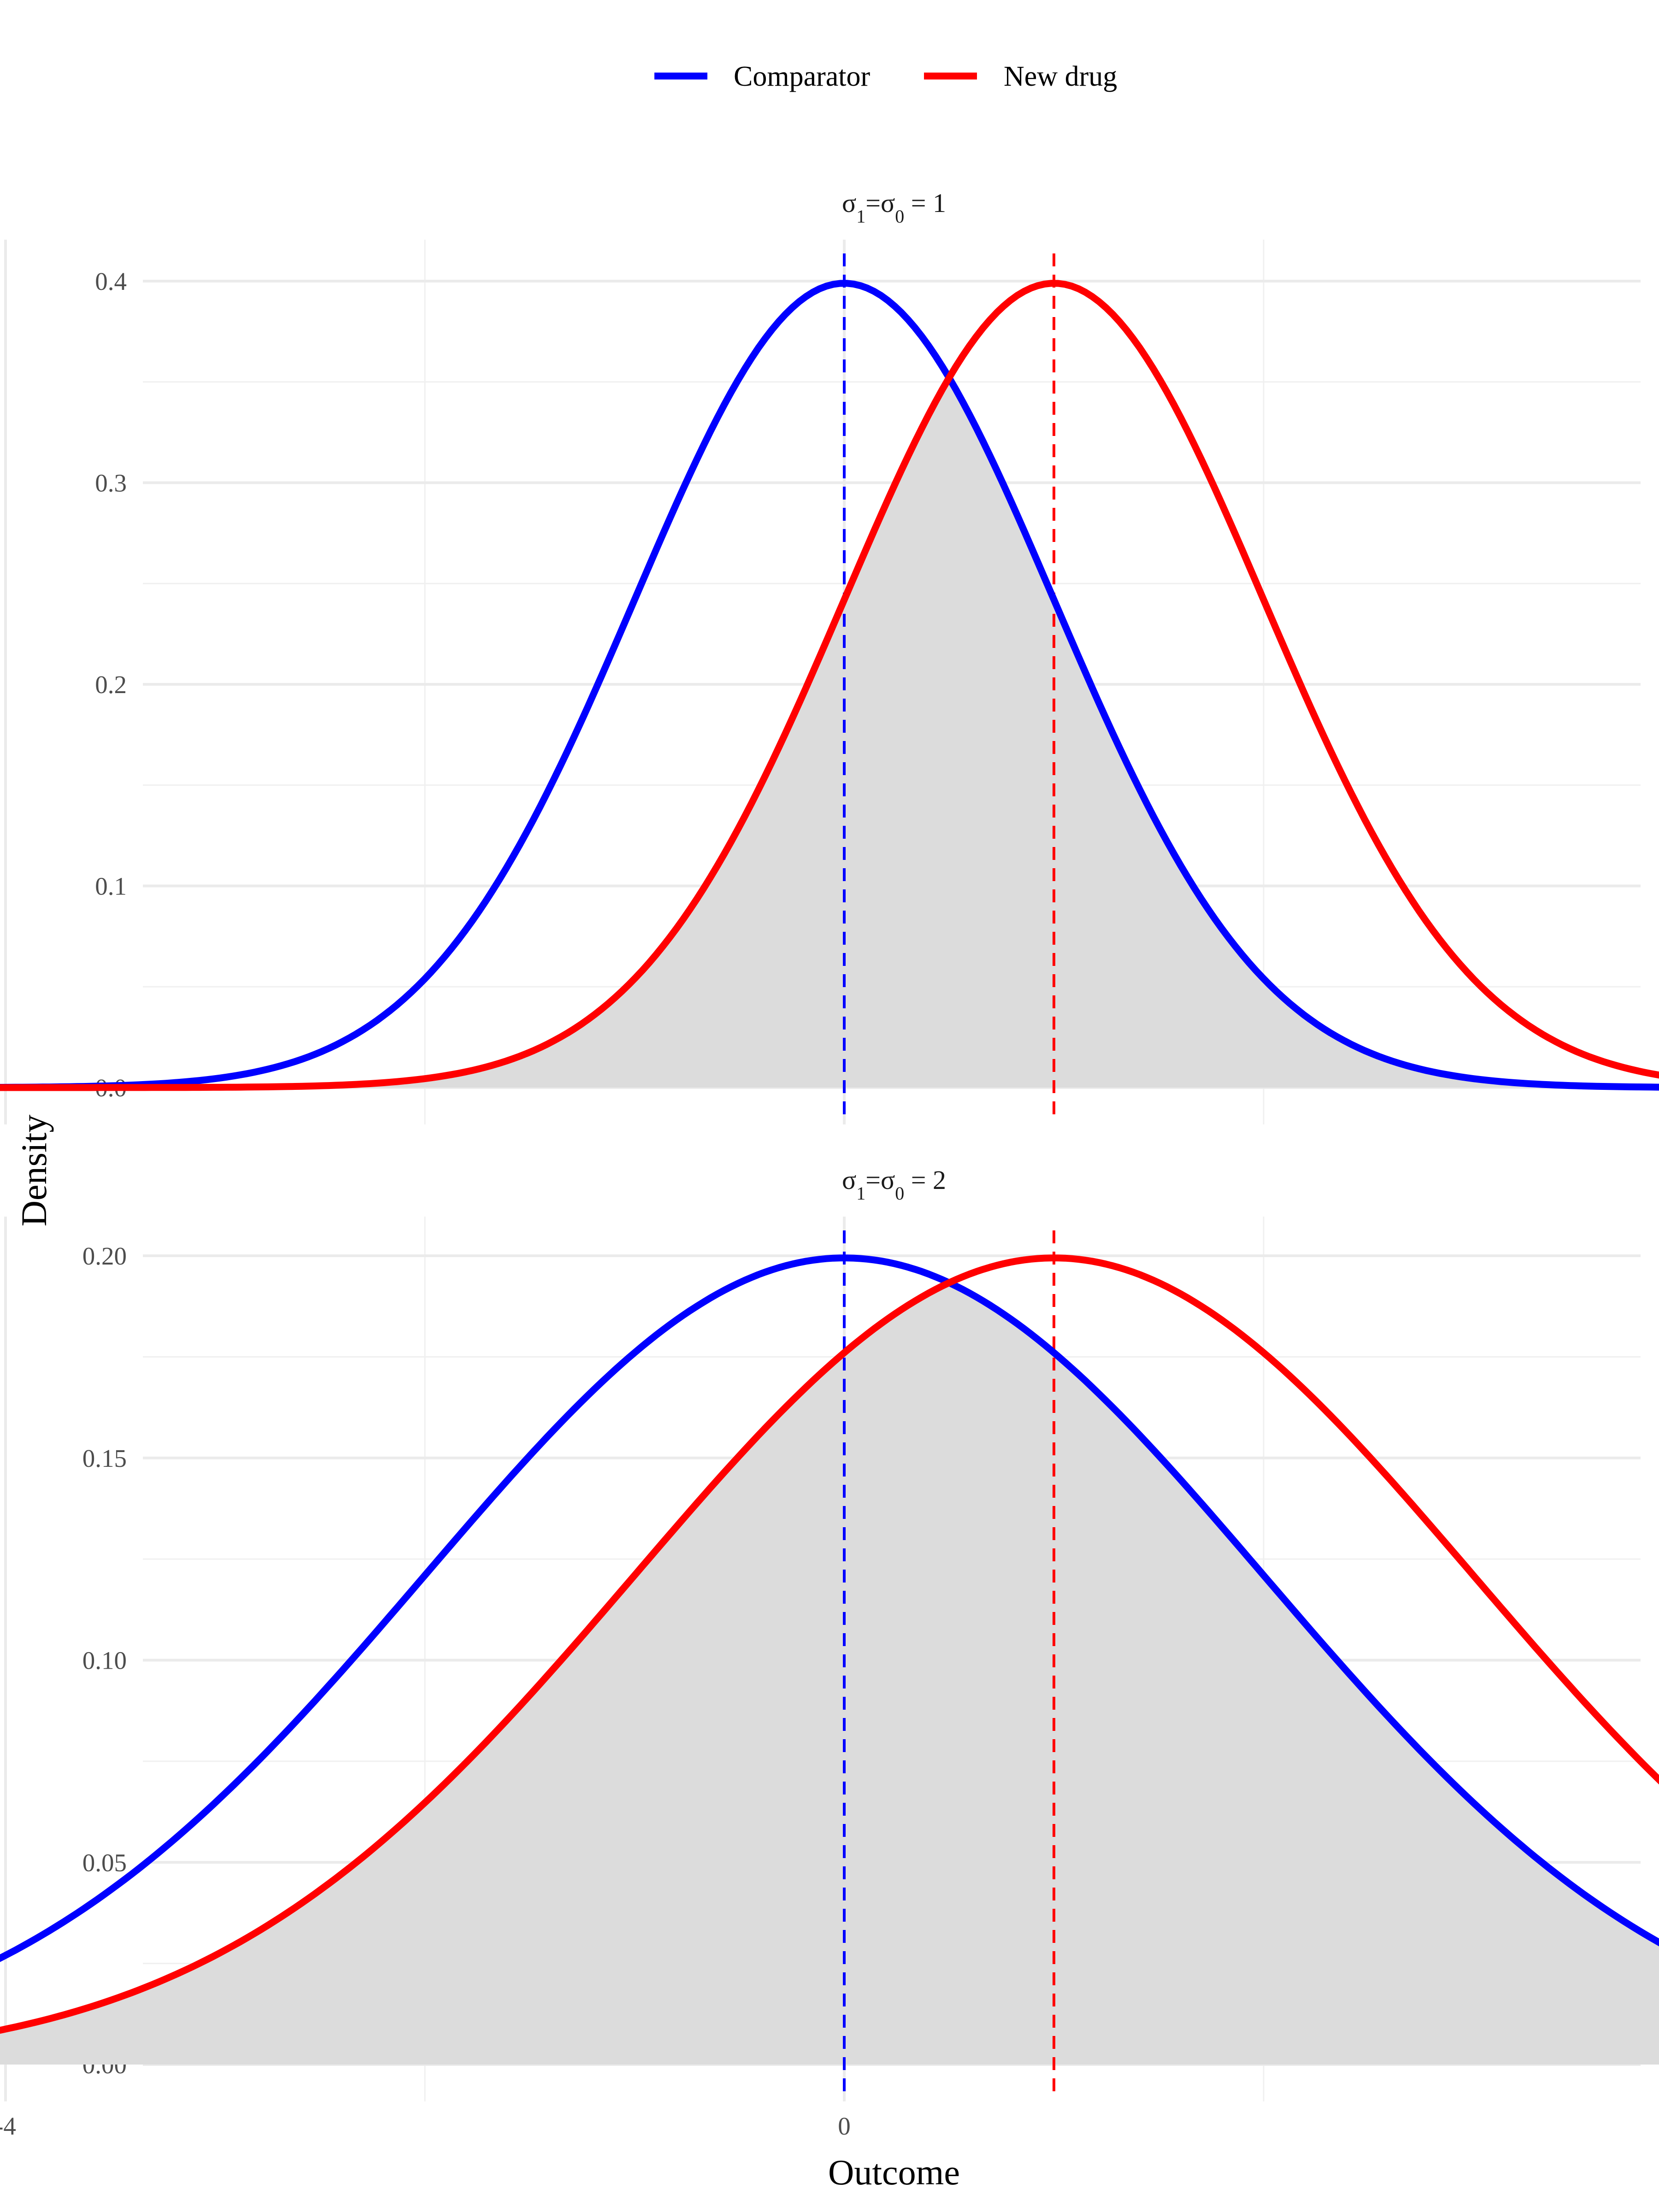 This screenshot has height=2212, width=1659. Describe the element at coordinates (802, 76) in the screenshot. I see `legend-label-comparator: Comparator` at that location.